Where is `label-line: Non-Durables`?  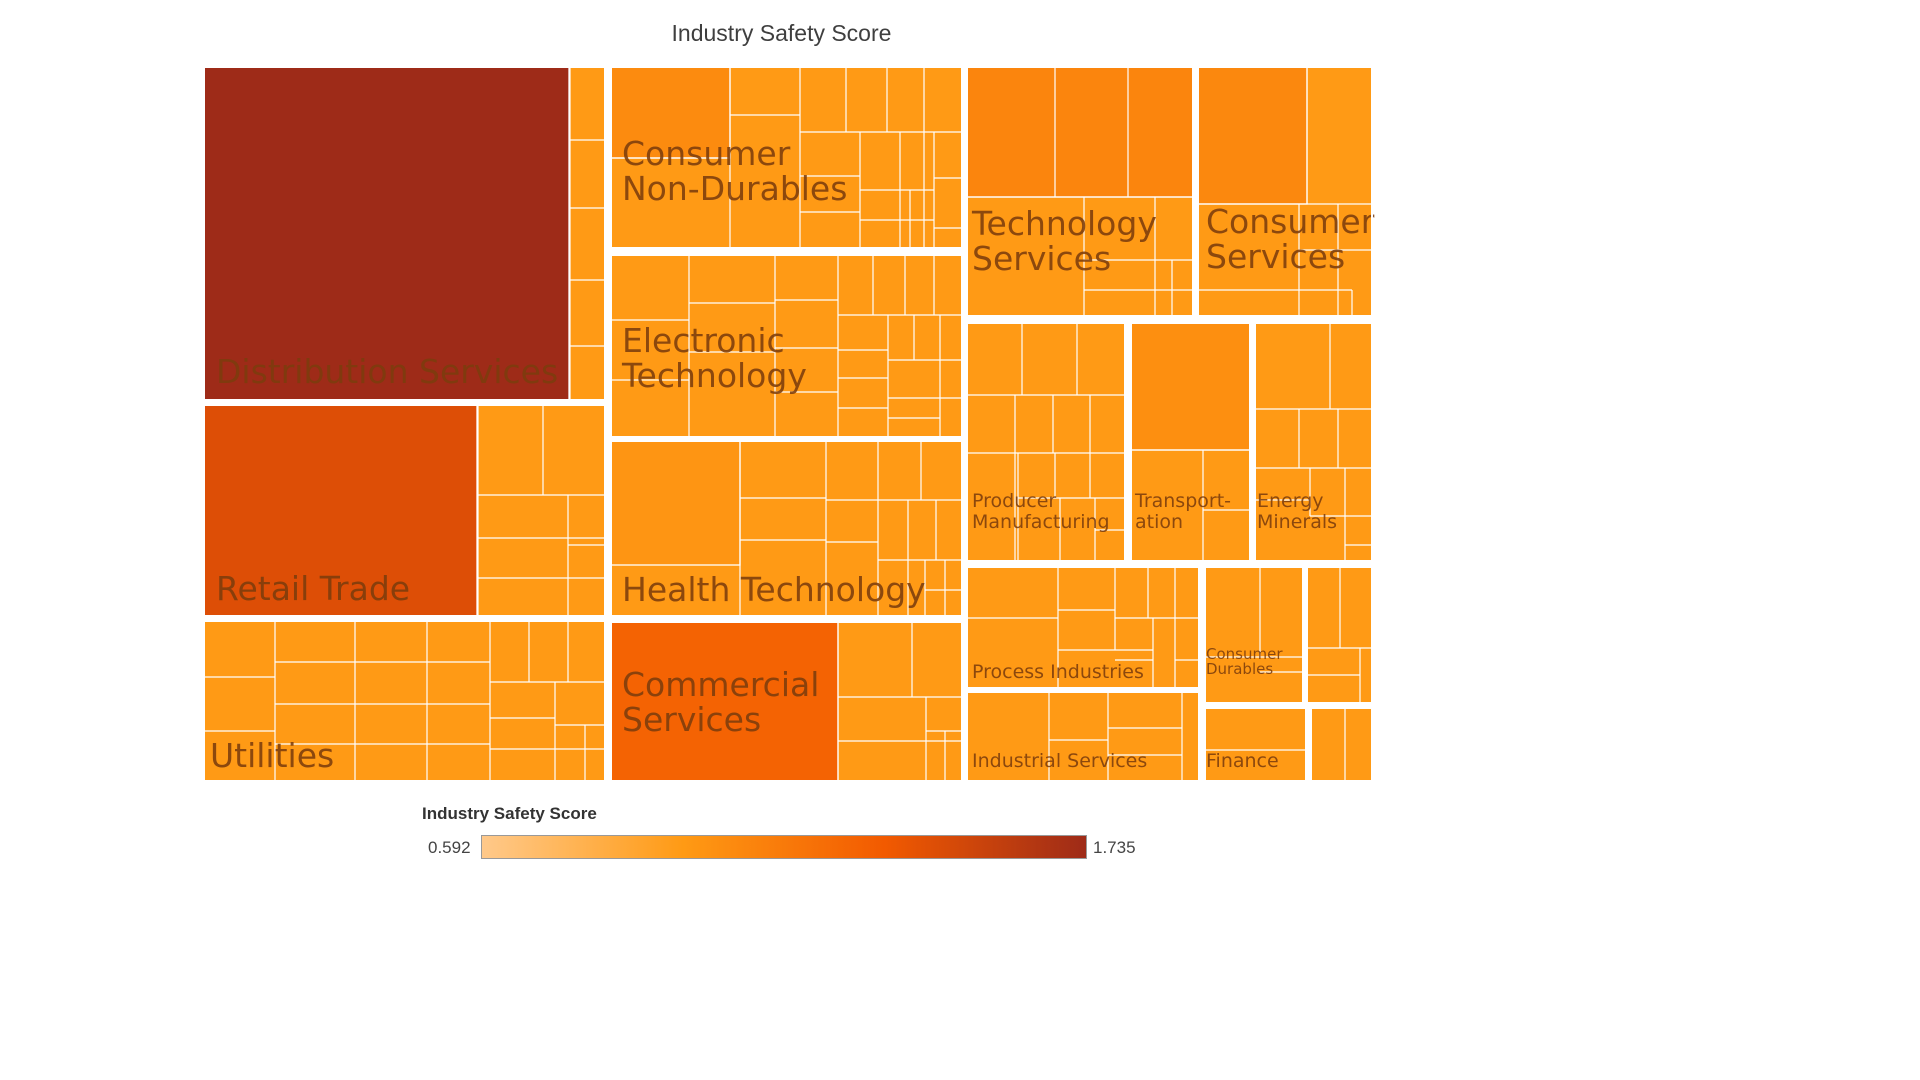
label-line: Non-Durables is located at coordinates (734, 188).